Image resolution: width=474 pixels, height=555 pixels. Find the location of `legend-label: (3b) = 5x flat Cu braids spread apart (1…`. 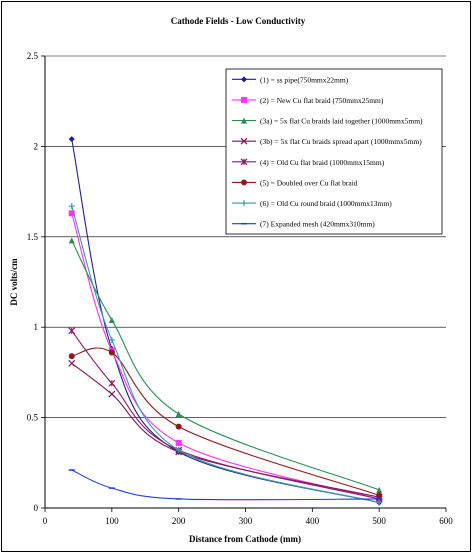

legend-label: (3b) = 5x flat Cu braids spread apart (1… is located at coordinates (341, 141).